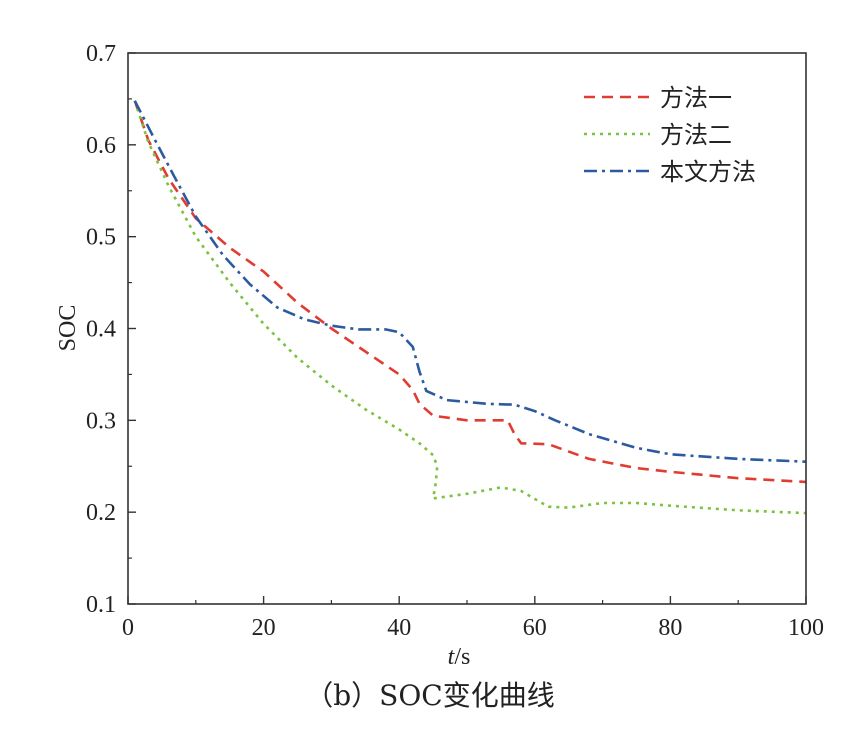 This screenshot has width=860, height=739. I want to click on x-axis-label: t/s, so click(459, 657).